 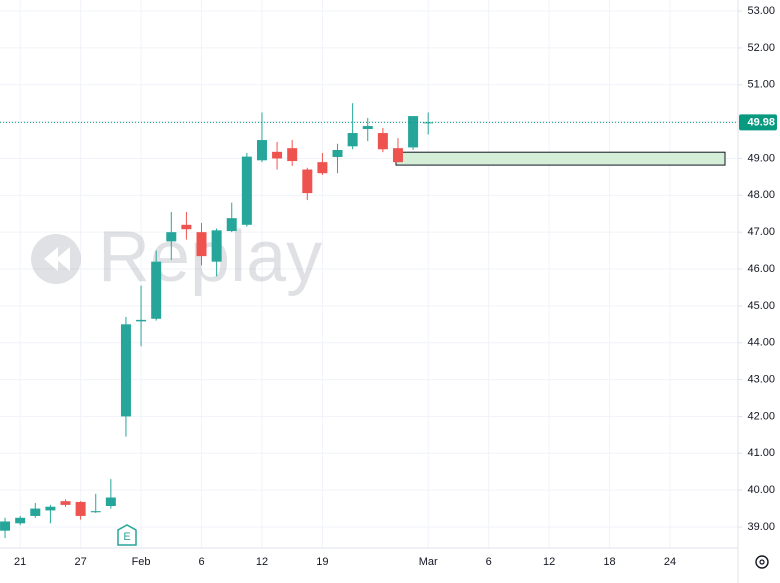 I want to click on watermark: Replay, so click(x=176, y=257).